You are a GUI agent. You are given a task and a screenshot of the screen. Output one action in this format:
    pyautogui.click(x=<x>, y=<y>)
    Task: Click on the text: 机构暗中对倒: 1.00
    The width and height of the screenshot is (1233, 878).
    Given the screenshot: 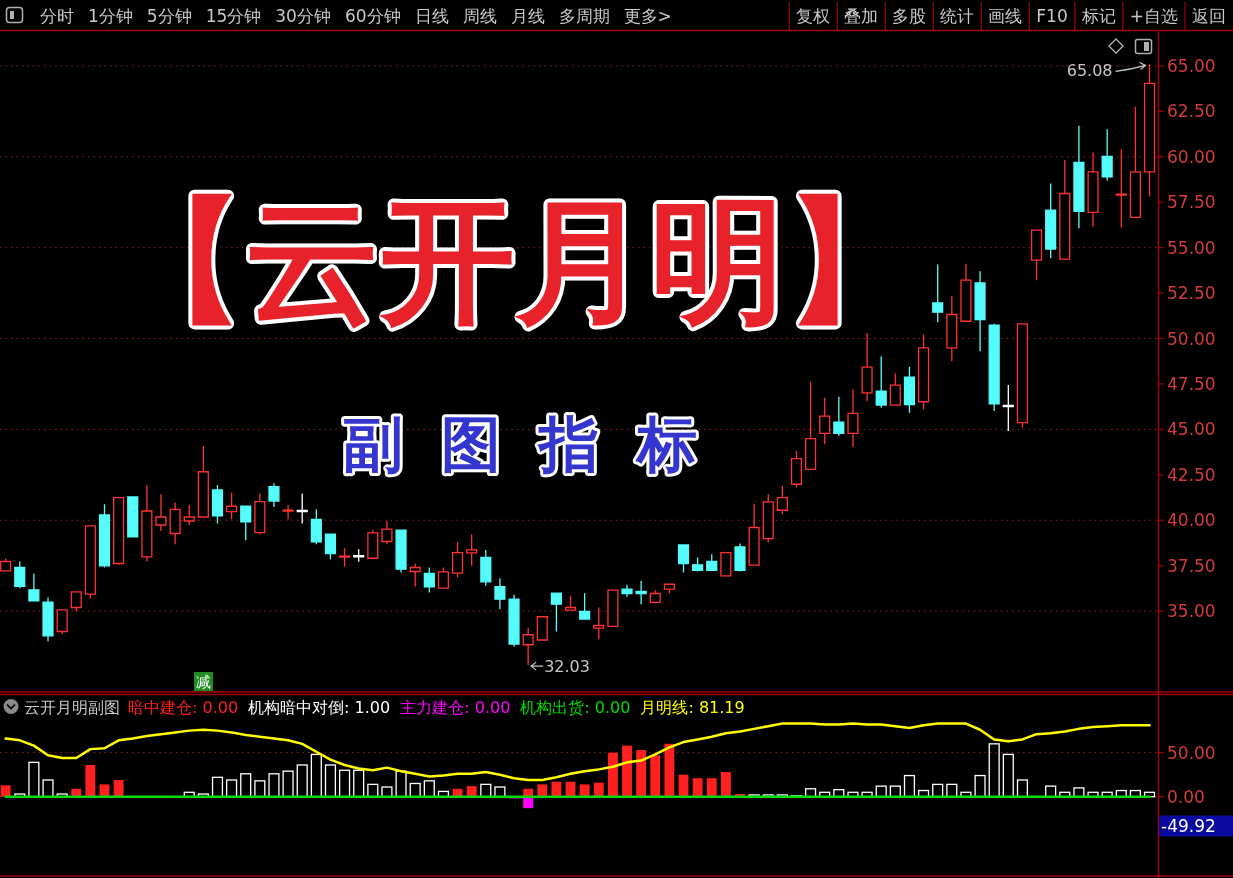 What is the action you would take?
    pyautogui.click(x=319, y=707)
    